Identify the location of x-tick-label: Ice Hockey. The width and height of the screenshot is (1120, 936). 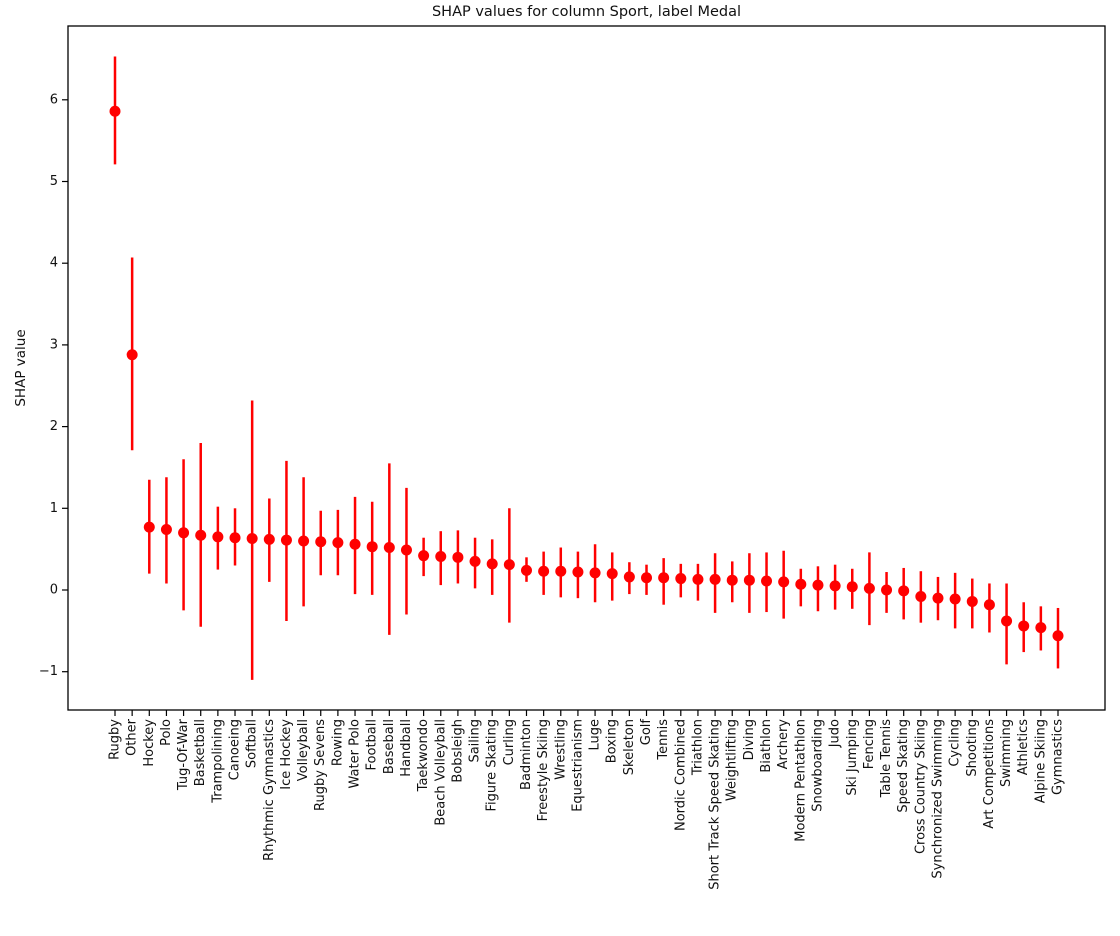
(286, 754).